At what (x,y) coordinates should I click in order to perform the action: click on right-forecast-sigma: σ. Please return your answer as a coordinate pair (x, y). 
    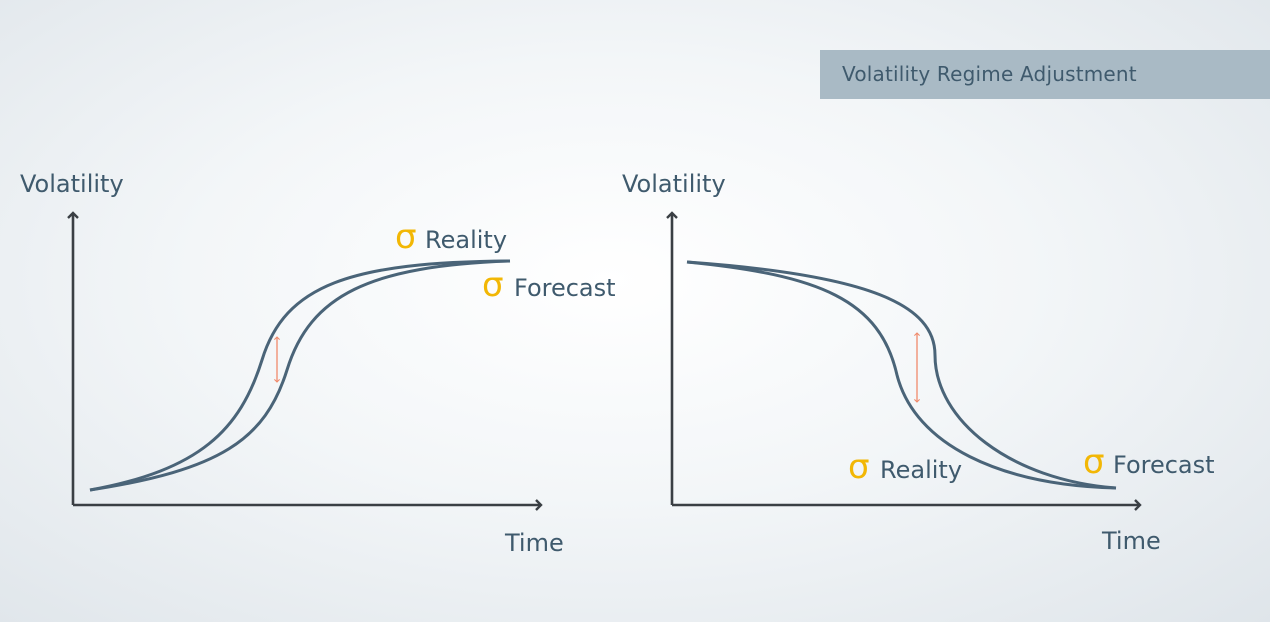
    Looking at the image, I should click on (1094, 462).